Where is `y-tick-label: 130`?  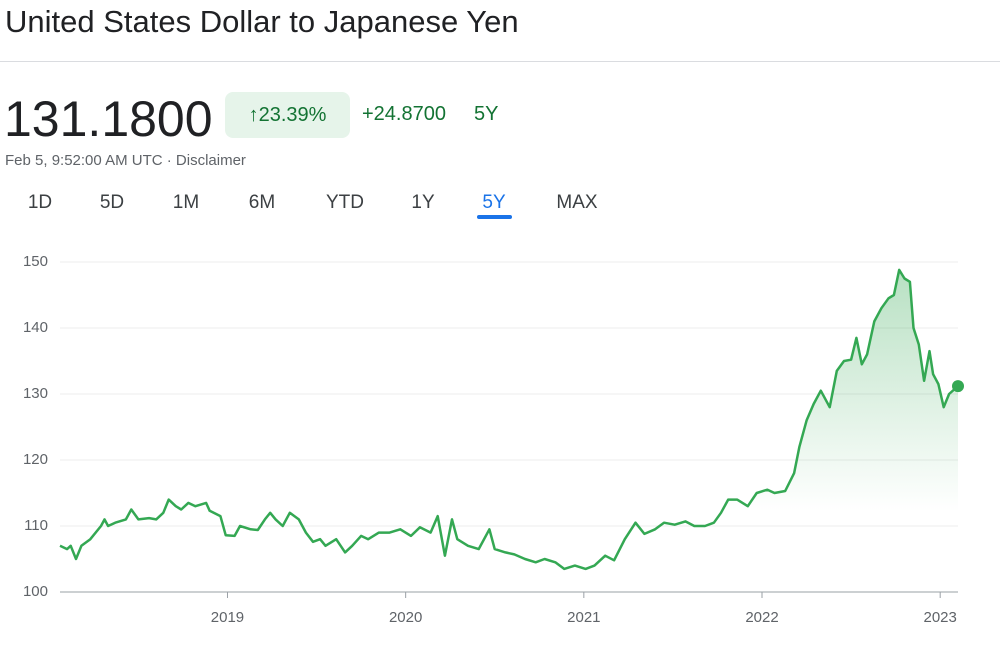
y-tick-label: 130 is located at coordinates (35, 393).